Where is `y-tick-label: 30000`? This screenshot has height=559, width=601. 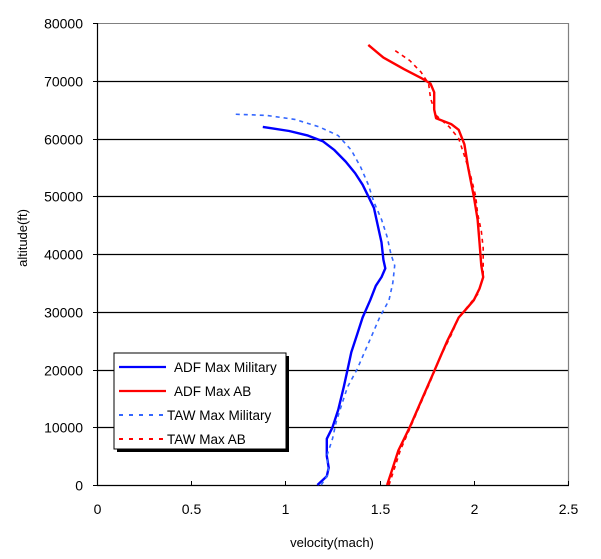
y-tick-label: 30000 is located at coordinates (63, 313).